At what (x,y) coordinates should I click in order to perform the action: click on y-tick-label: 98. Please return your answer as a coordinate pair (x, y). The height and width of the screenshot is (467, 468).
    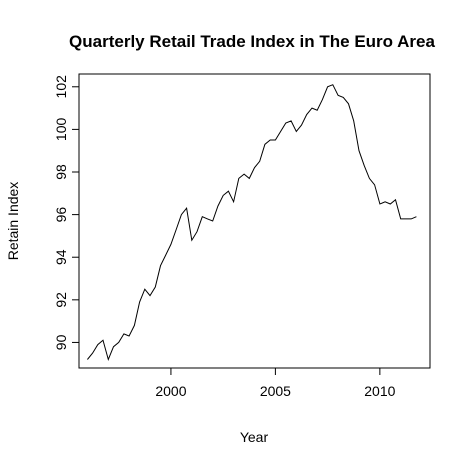
    Looking at the image, I should click on (61, 172).